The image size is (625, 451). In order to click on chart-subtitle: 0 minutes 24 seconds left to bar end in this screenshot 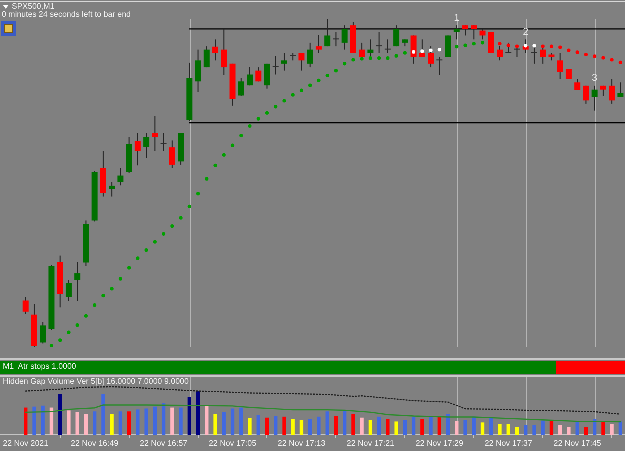, I will do `click(66, 14)`.